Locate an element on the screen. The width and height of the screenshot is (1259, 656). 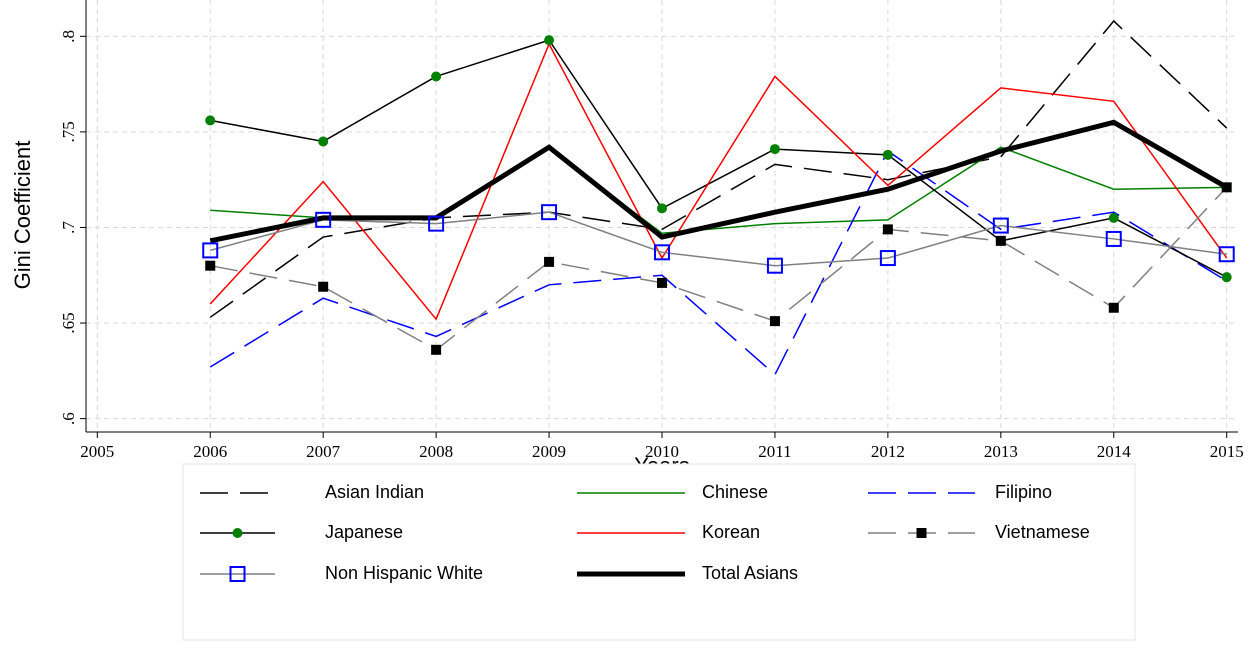
y-tick-label: .65 is located at coordinates (68, 322).